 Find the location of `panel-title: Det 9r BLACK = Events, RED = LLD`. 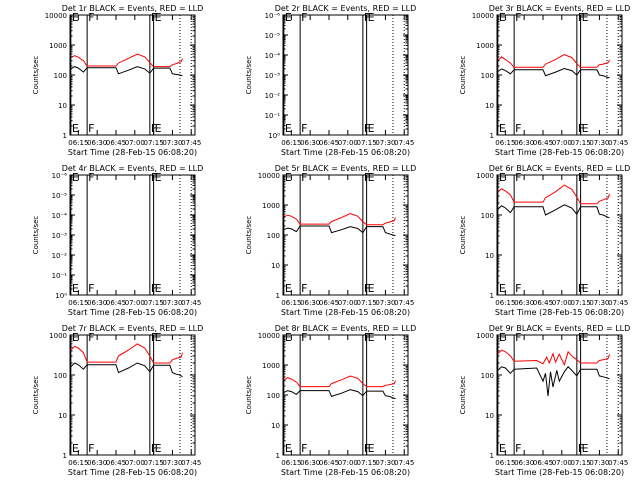

panel-title: Det 9r BLACK = Events, RED = LLD is located at coordinates (560, 328).